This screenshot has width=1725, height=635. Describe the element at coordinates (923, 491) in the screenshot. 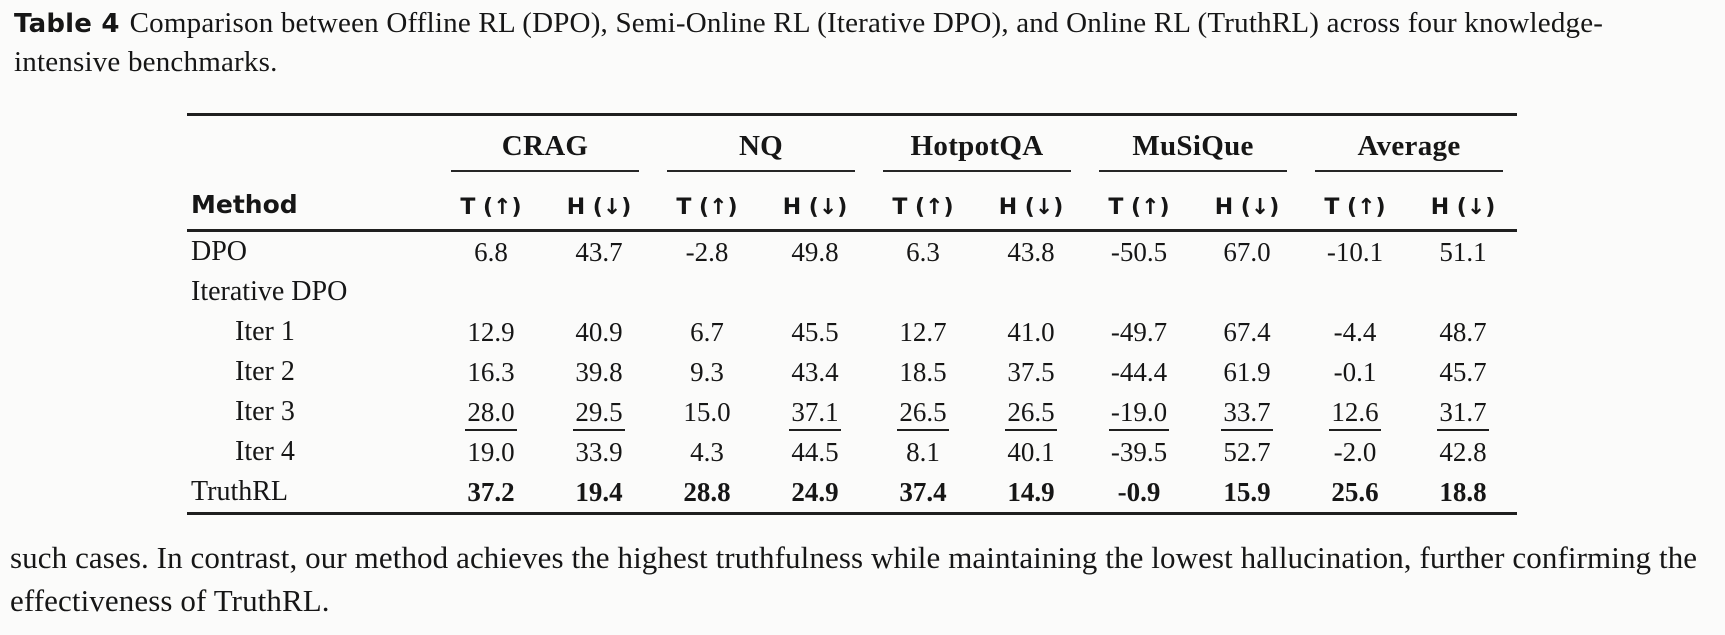

I see `value-cell: 37.4` at that location.